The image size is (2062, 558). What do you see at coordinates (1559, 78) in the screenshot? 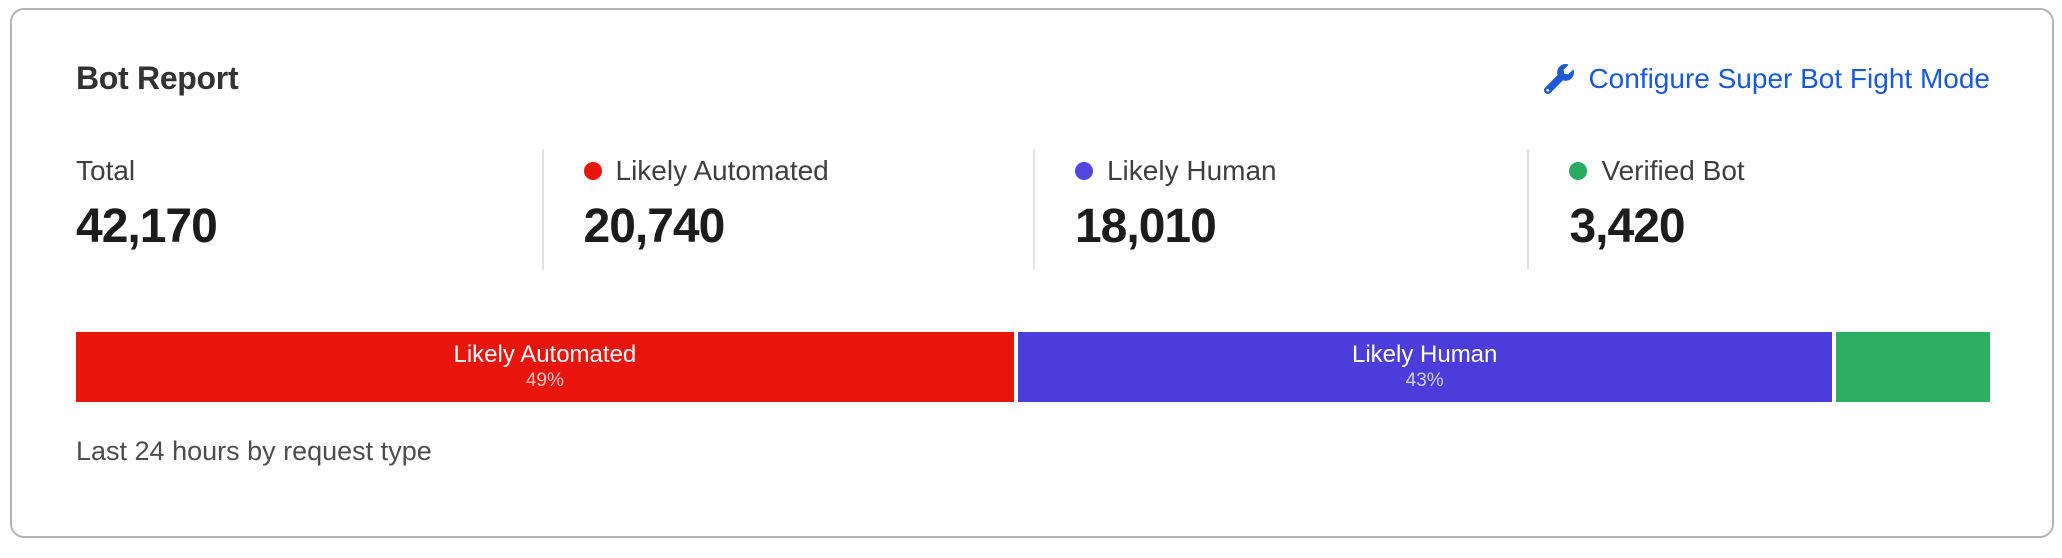
I see `wrench-icon` at bounding box center [1559, 78].